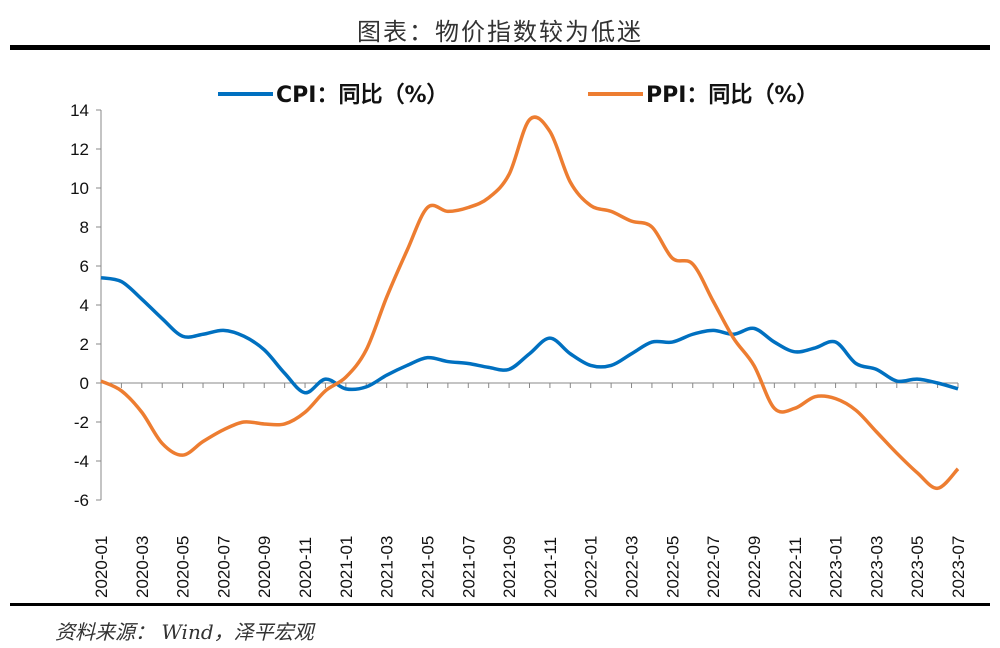 The width and height of the screenshot is (1000, 648). What do you see at coordinates (500, 604) in the screenshot?
I see `bottom-rule` at bounding box center [500, 604].